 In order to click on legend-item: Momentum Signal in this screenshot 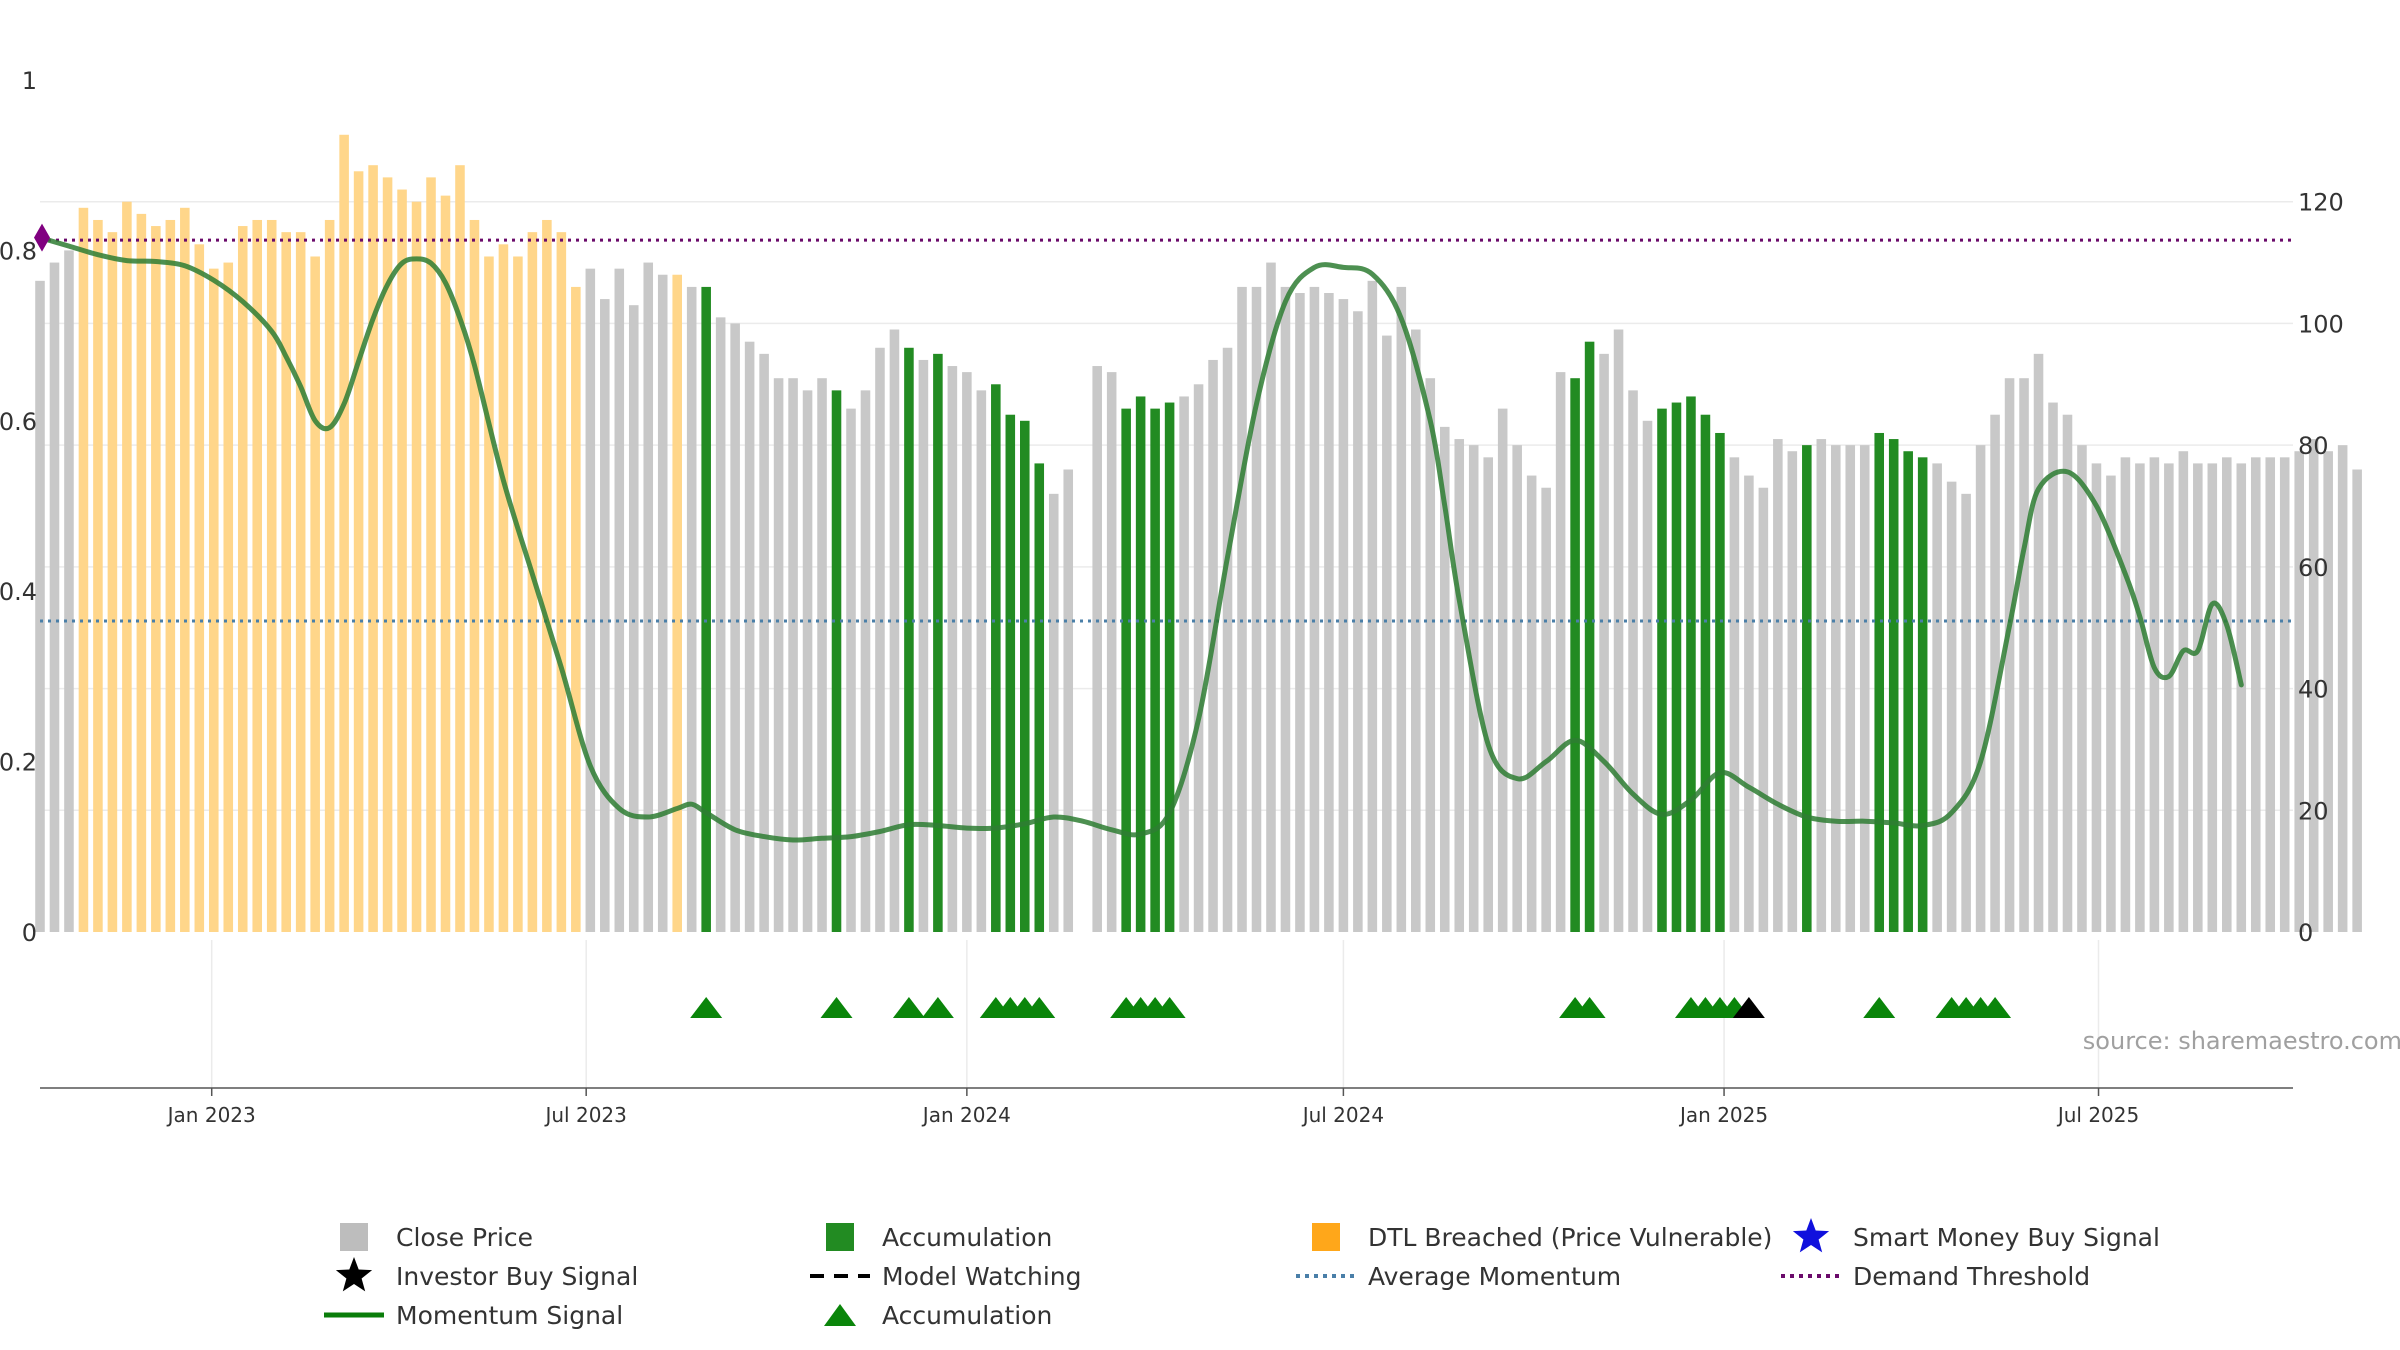, I will do `click(473, 1315)`.